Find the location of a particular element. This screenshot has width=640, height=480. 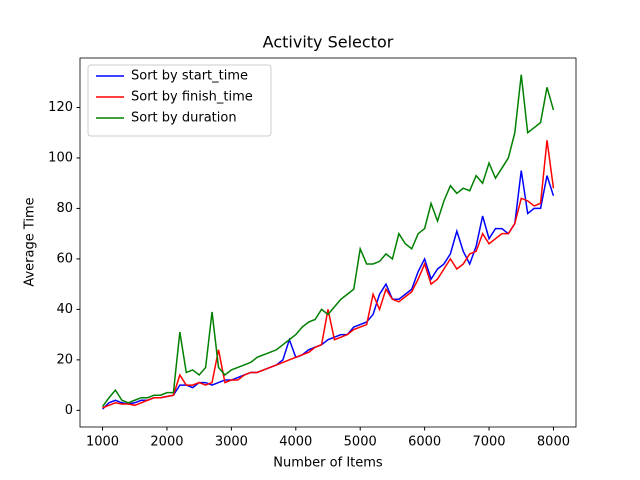

y-tick-label: 40 is located at coordinates (64, 309).